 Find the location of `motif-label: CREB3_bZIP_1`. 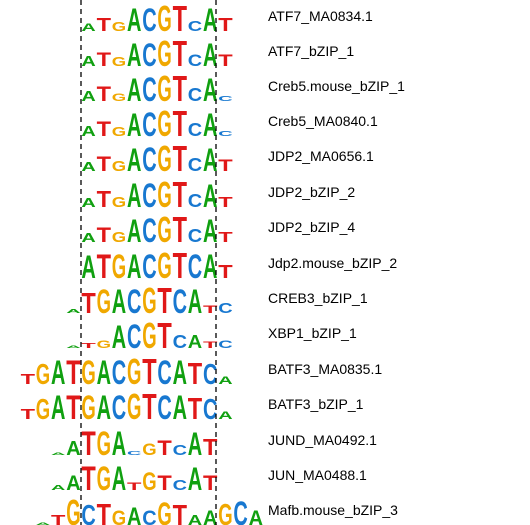

motif-label: CREB3_bZIP_1 is located at coordinates (318, 298).